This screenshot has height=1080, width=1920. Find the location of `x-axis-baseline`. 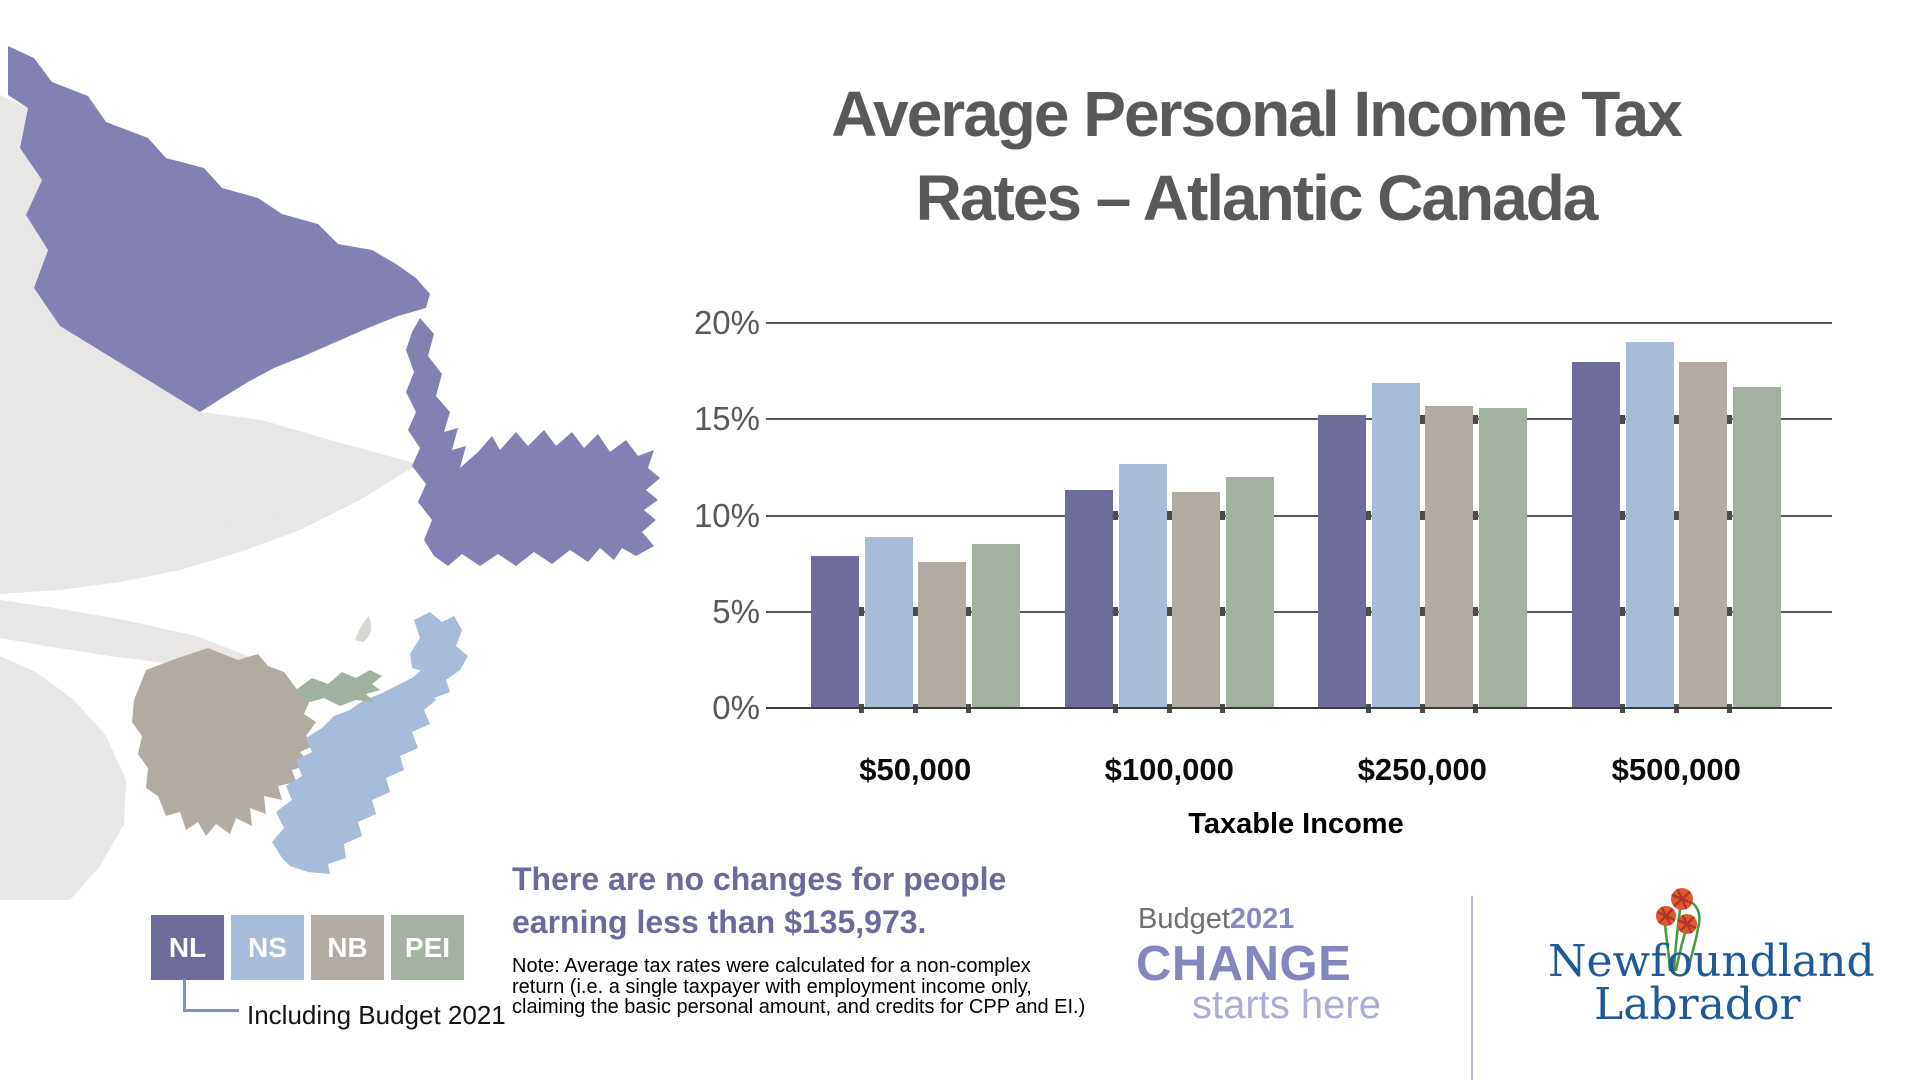

x-axis-baseline is located at coordinates (1299, 708).